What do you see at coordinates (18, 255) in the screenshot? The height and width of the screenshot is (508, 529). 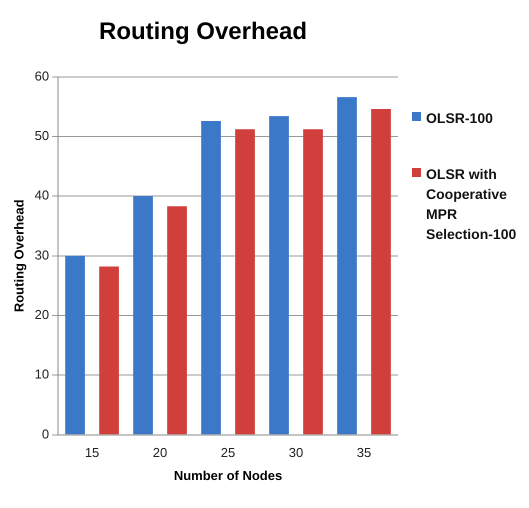 I see `y-axis-title: Routing Overhead` at bounding box center [18, 255].